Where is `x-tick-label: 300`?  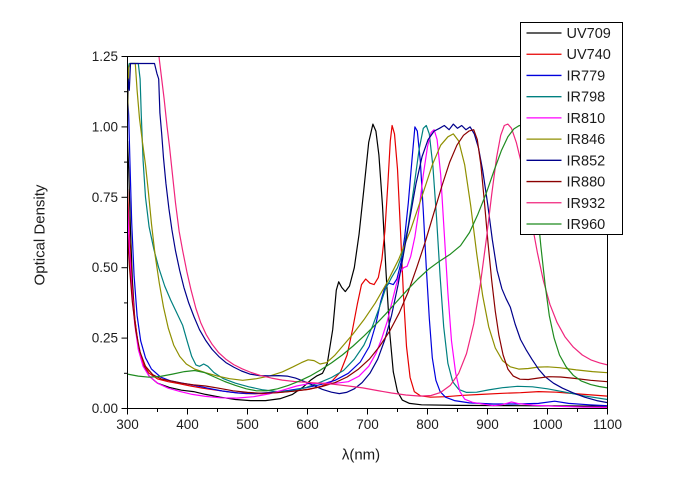 x-tick-label: 300 is located at coordinates (127, 424).